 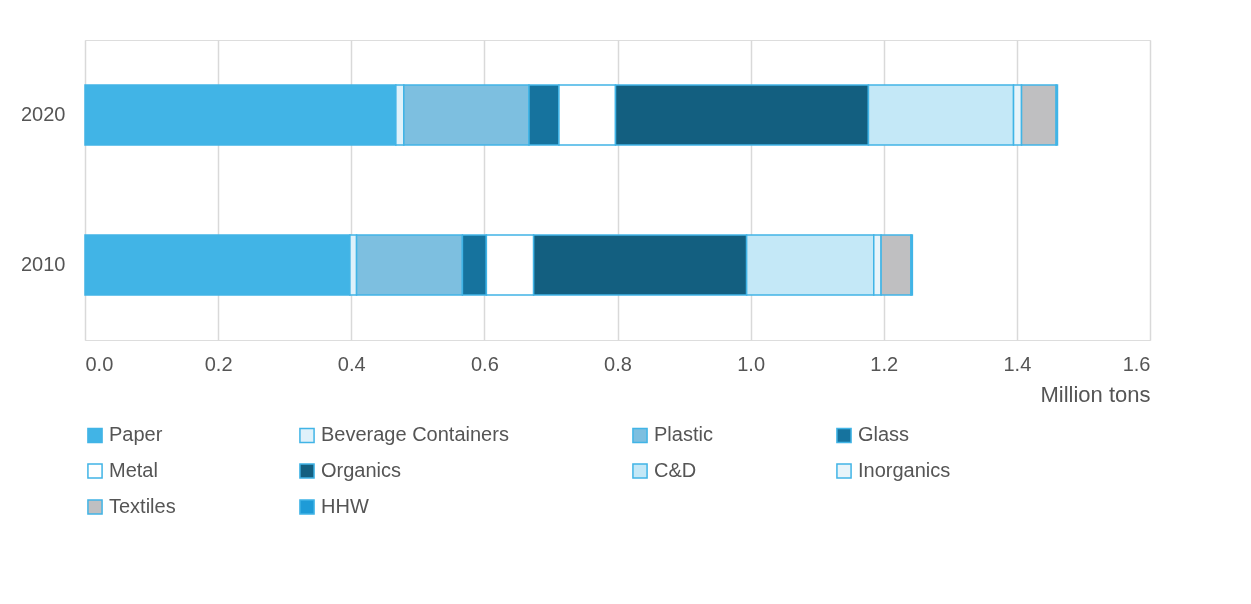 I want to click on x-tick-label: 1.4, so click(x=1017, y=363).